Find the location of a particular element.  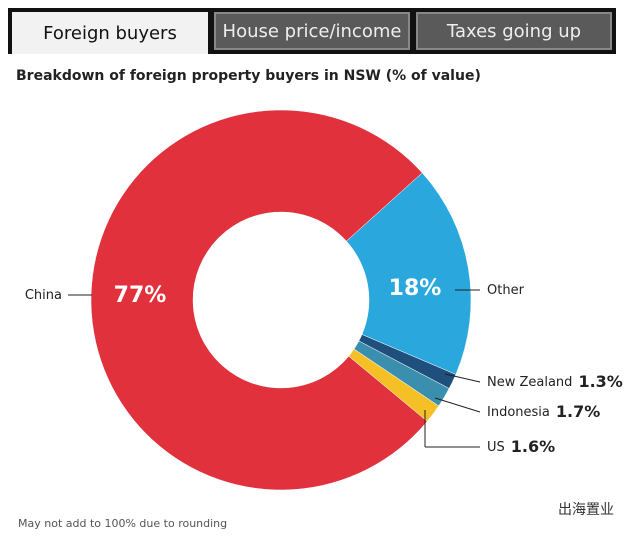

value-label: 1.3% is located at coordinates (600, 381).